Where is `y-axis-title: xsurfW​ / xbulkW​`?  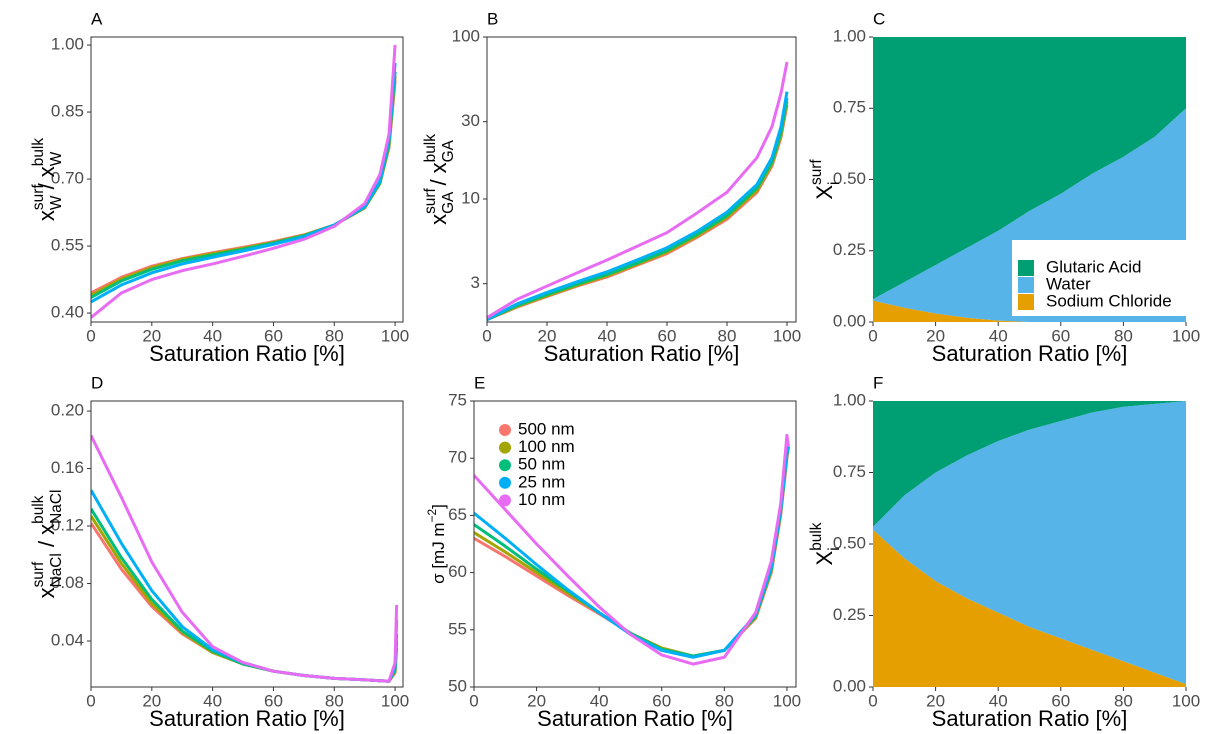 y-axis-title: xsurfW​ / xbulkW​ is located at coordinates (47, 179).